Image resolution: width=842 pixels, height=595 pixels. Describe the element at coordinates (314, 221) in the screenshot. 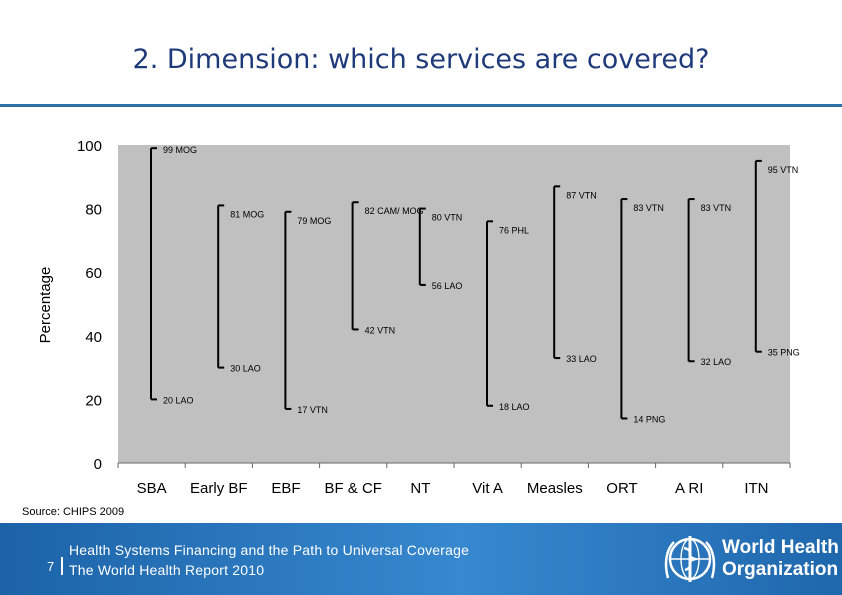

I see `range-high-label: 79 MOG` at that location.